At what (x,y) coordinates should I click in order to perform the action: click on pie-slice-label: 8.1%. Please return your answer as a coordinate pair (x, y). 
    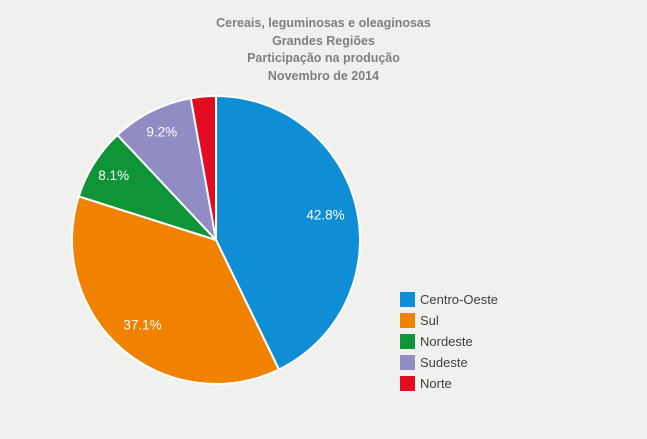
    Looking at the image, I should click on (113, 175).